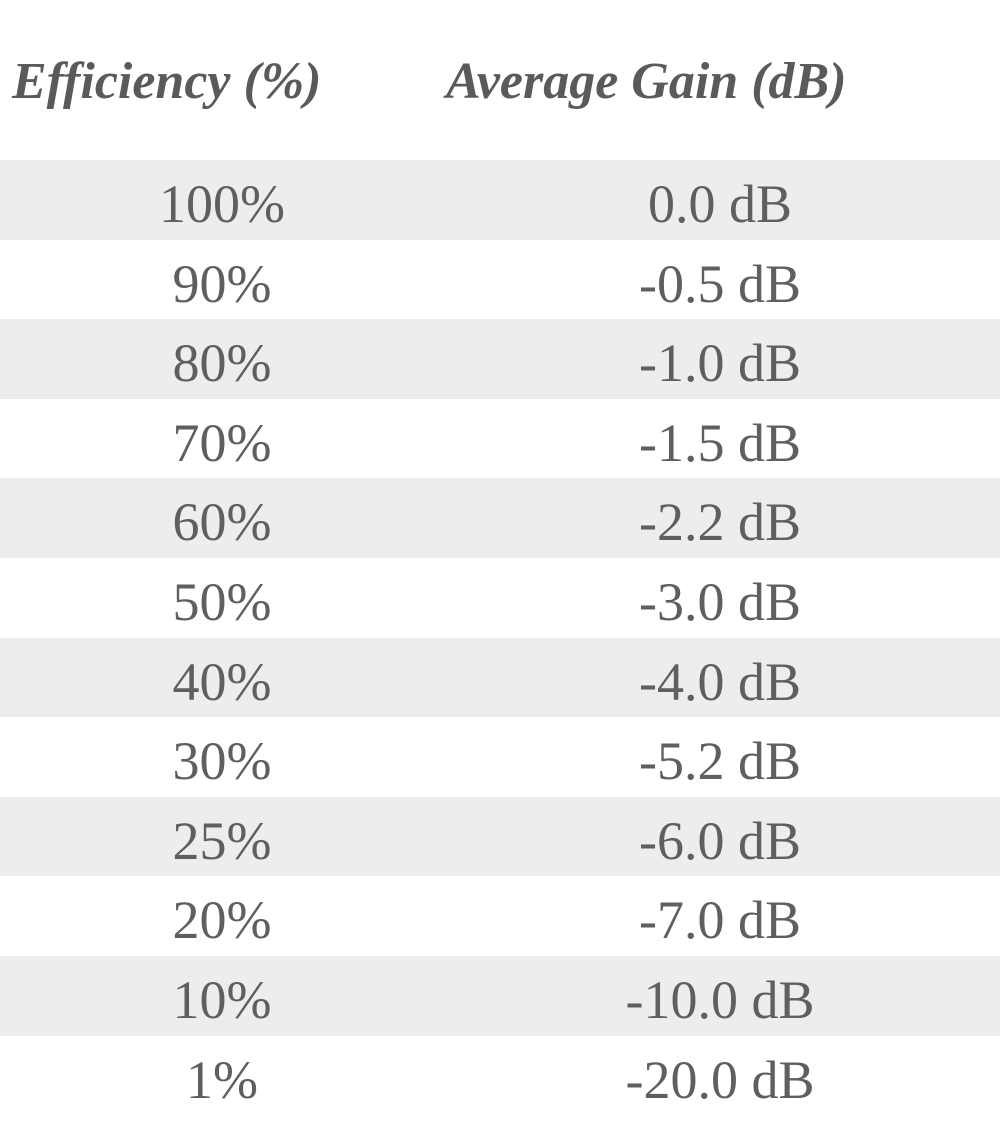 The image size is (1000, 1124). Describe the element at coordinates (222, 1079) in the screenshot. I see `efficiency-cell: 1%` at that location.